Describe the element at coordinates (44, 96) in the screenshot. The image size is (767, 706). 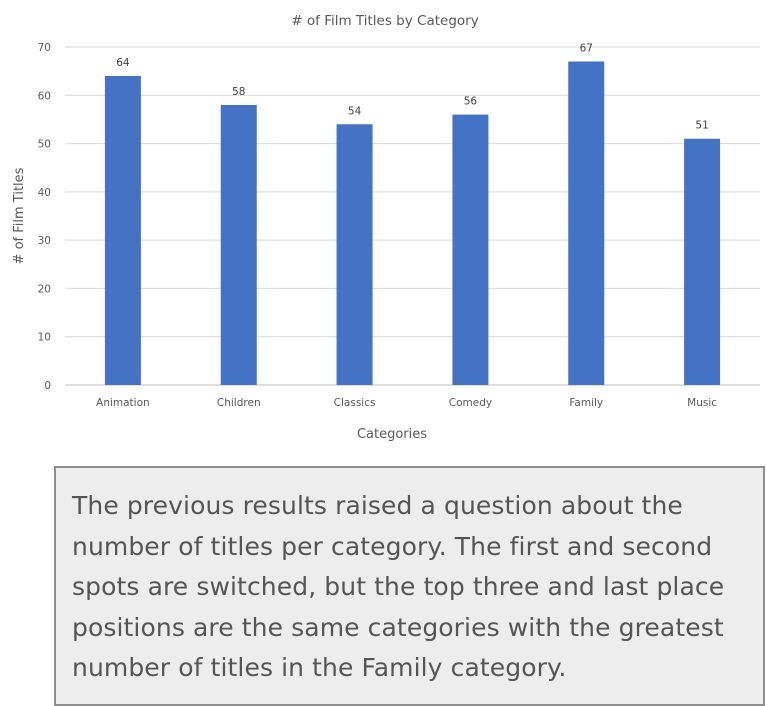
I see `y-tick-label: 60` at that location.